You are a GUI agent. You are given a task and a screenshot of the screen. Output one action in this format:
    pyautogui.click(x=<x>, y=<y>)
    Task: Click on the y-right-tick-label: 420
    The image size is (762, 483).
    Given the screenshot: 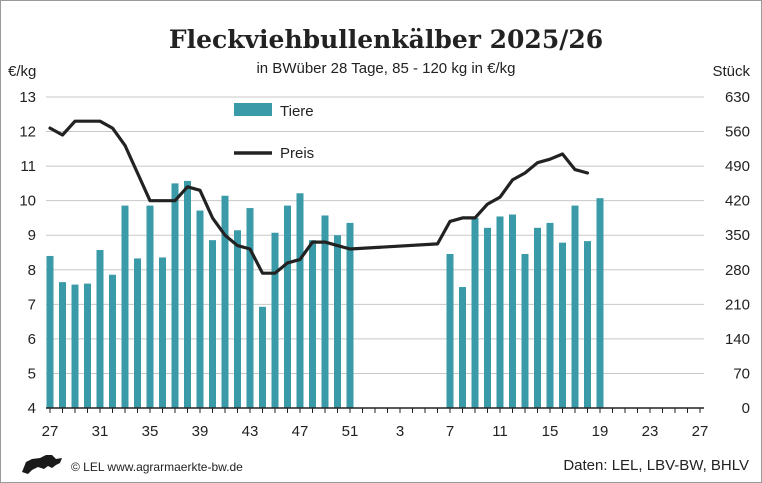 What is the action you would take?
    pyautogui.click(x=737, y=201)
    